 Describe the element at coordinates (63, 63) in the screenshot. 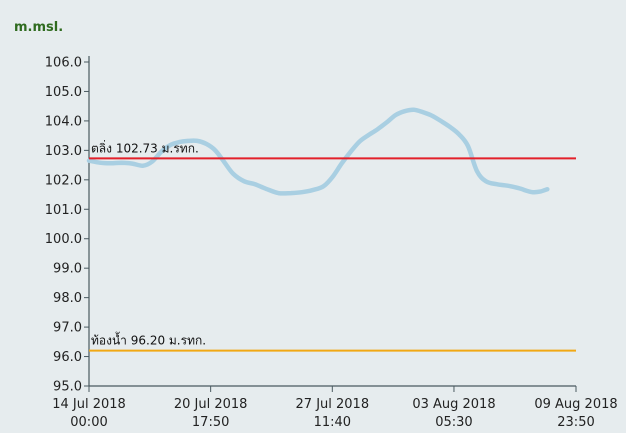

I see `y-tick-label: 106.0` at that location.